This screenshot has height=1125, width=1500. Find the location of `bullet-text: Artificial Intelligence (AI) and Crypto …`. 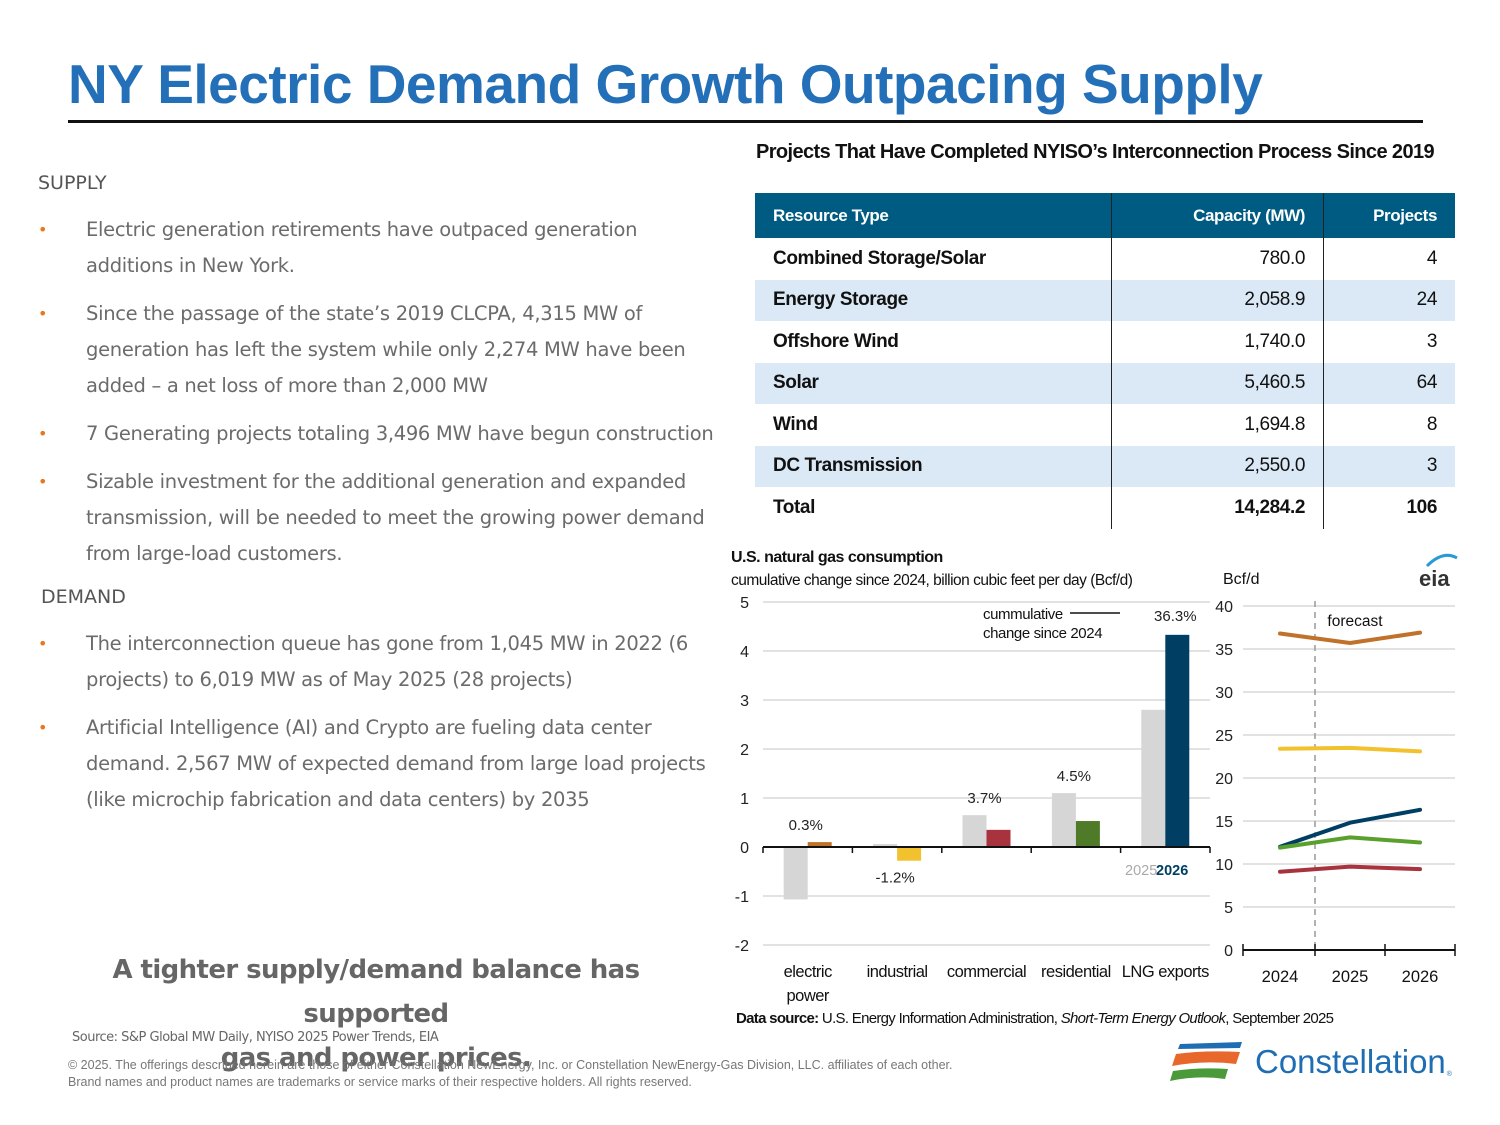

bullet-text: Artificial Intelligence (AI) and Crypto … is located at coordinates (396, 763).